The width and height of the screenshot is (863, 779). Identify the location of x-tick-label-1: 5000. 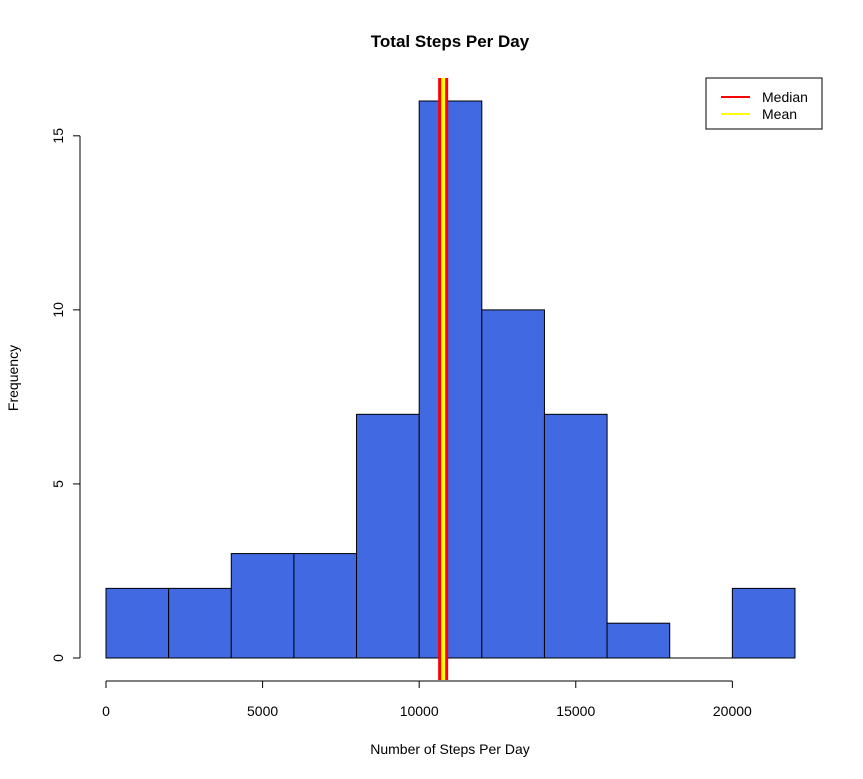
(262, 711).